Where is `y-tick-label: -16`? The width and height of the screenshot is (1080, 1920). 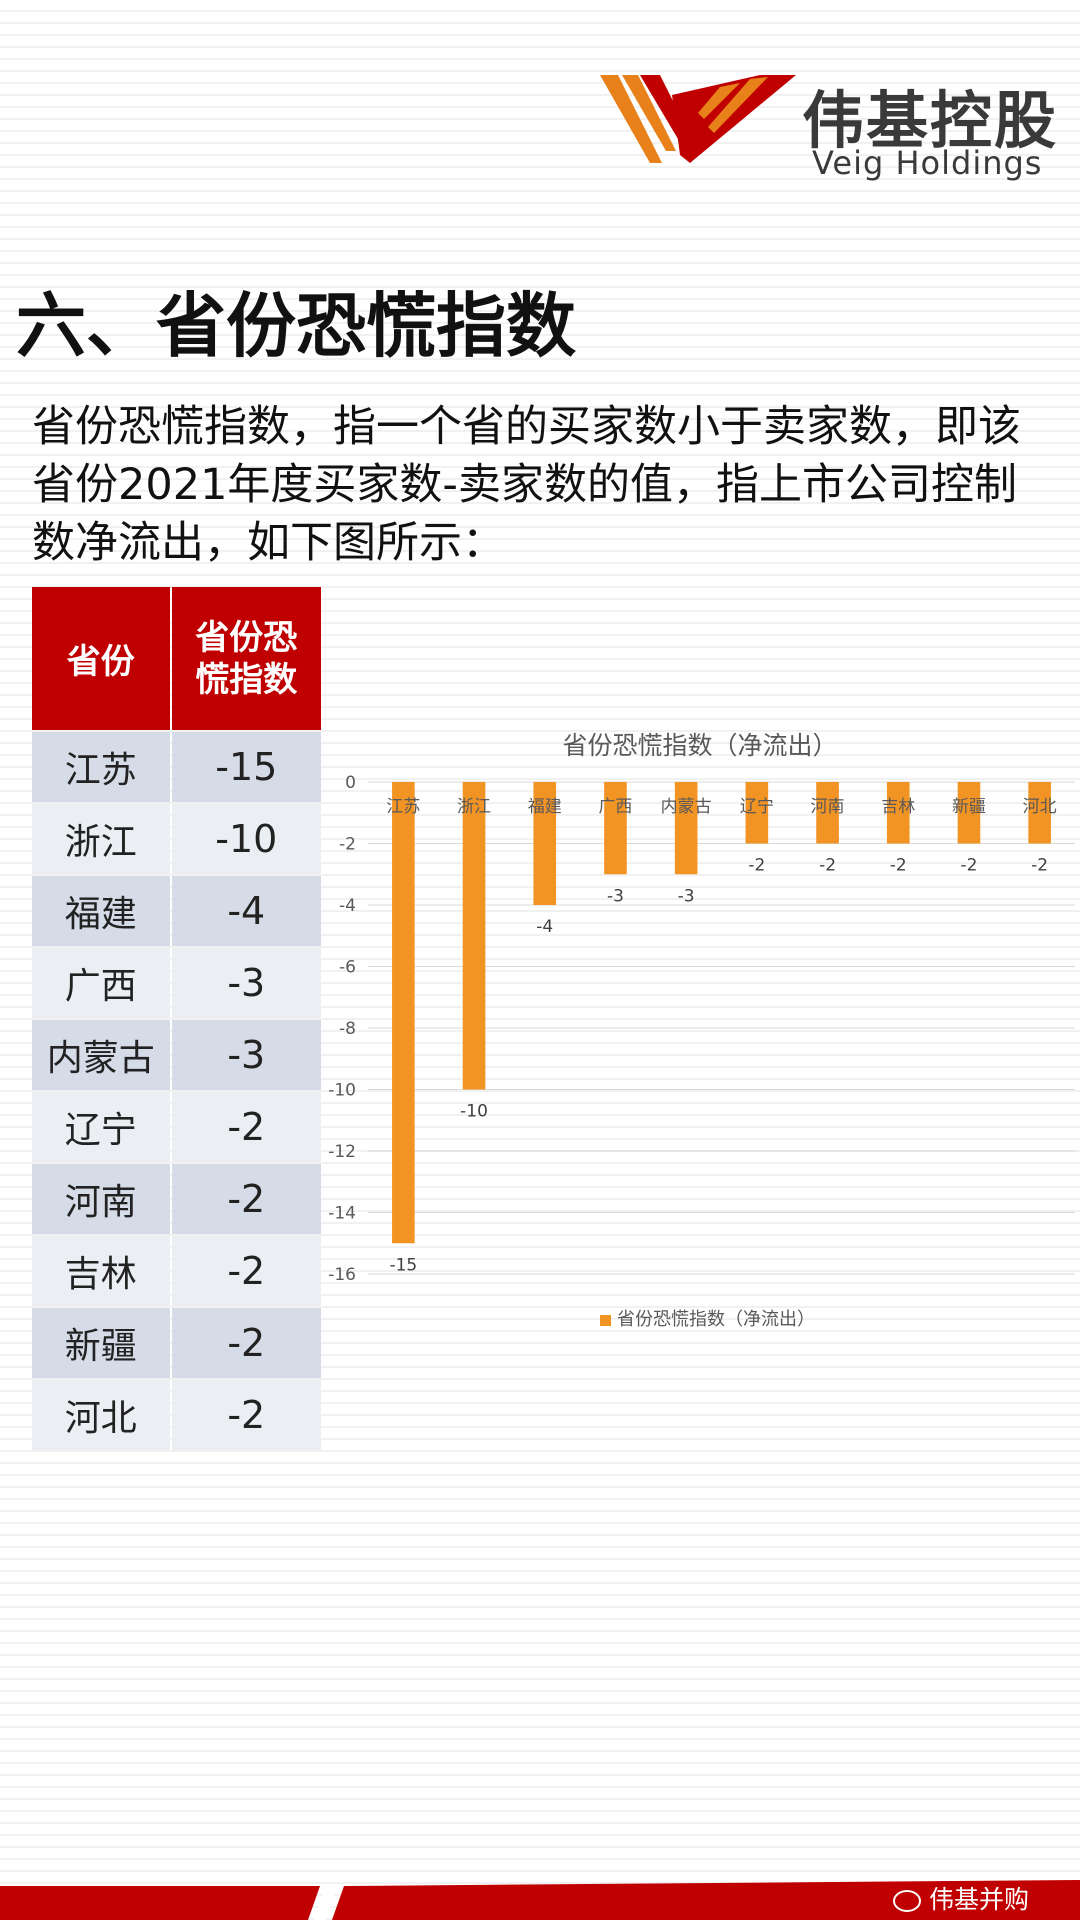
y-tick-label: -16 is located at coordinates (342, 1275).